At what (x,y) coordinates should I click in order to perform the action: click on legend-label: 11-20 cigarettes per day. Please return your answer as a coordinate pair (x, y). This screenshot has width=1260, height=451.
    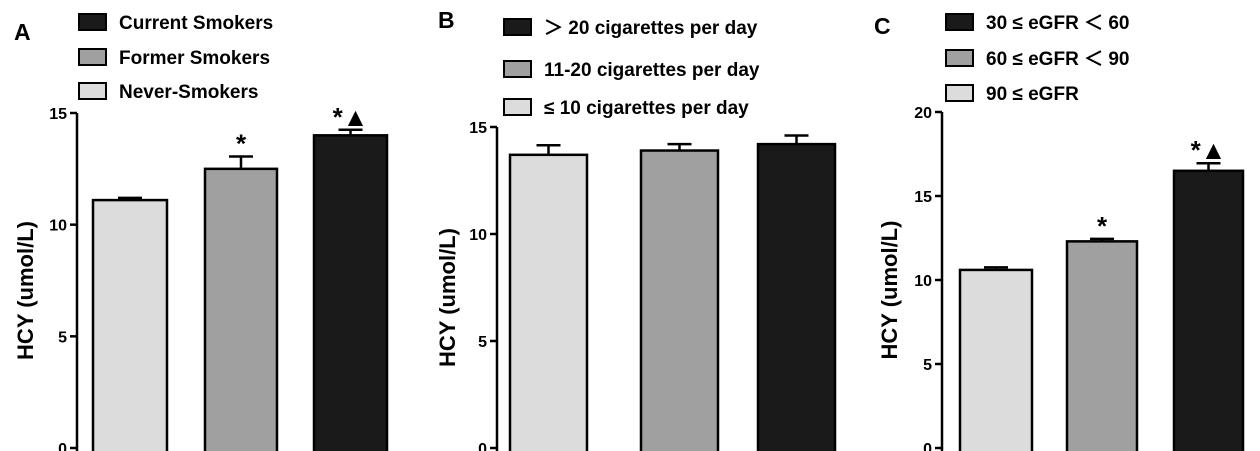
    Looking at the image, I should click on (652, 70).